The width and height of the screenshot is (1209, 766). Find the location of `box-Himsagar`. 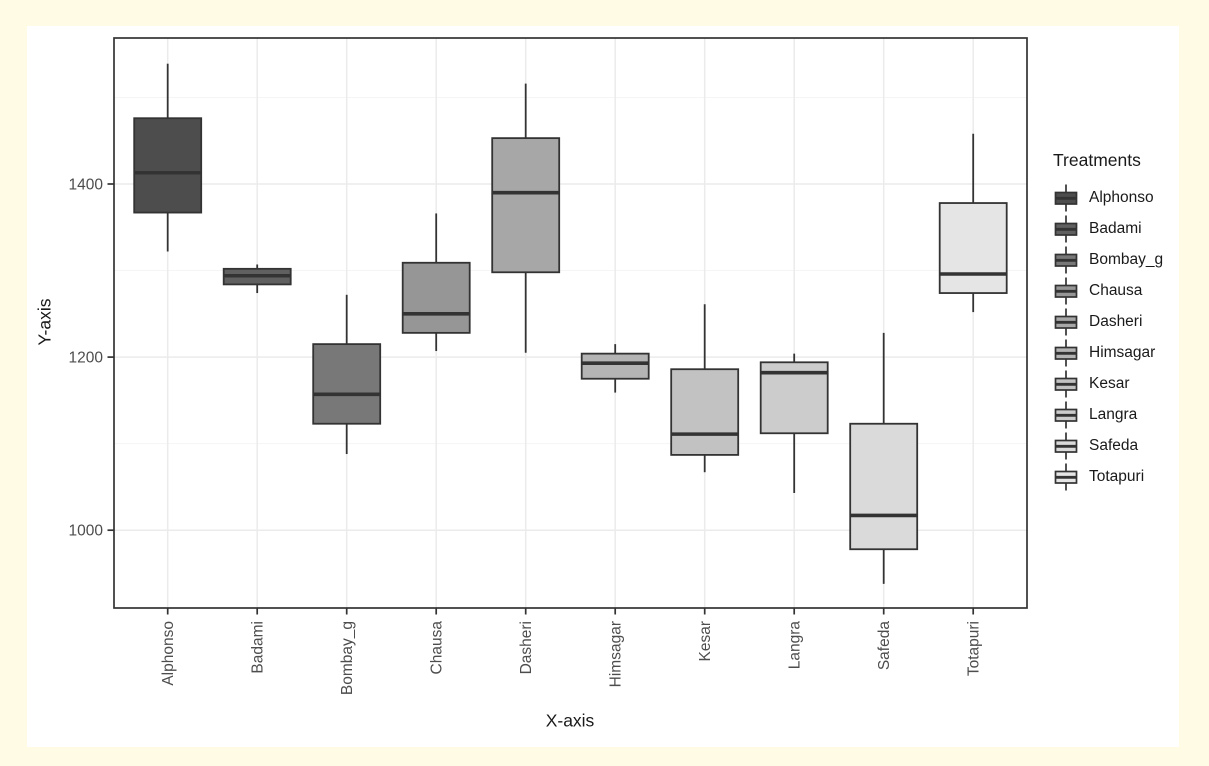

box-Himsagar is located at coordinates (615, 368).